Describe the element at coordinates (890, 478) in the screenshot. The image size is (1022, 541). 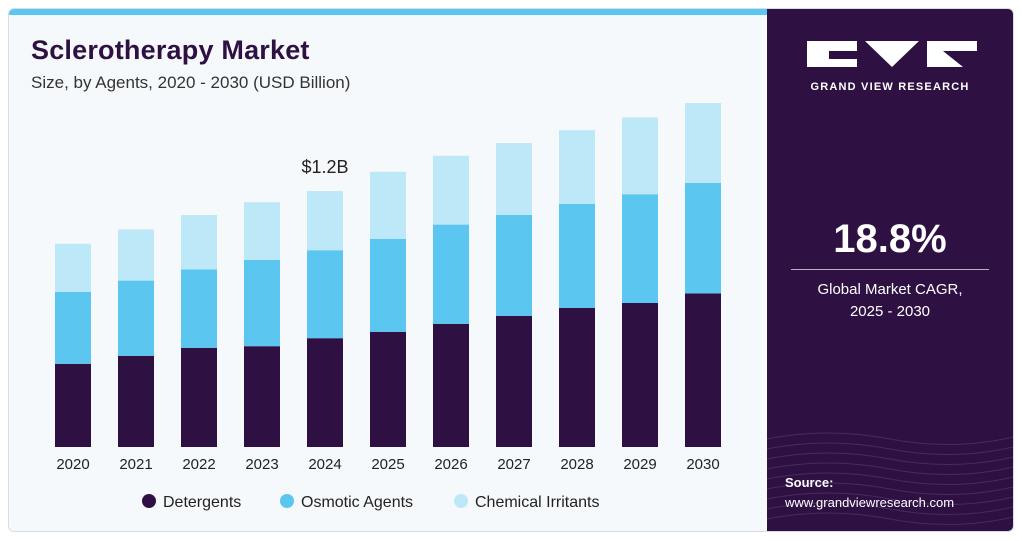
I see `wave-pattern` at that location.